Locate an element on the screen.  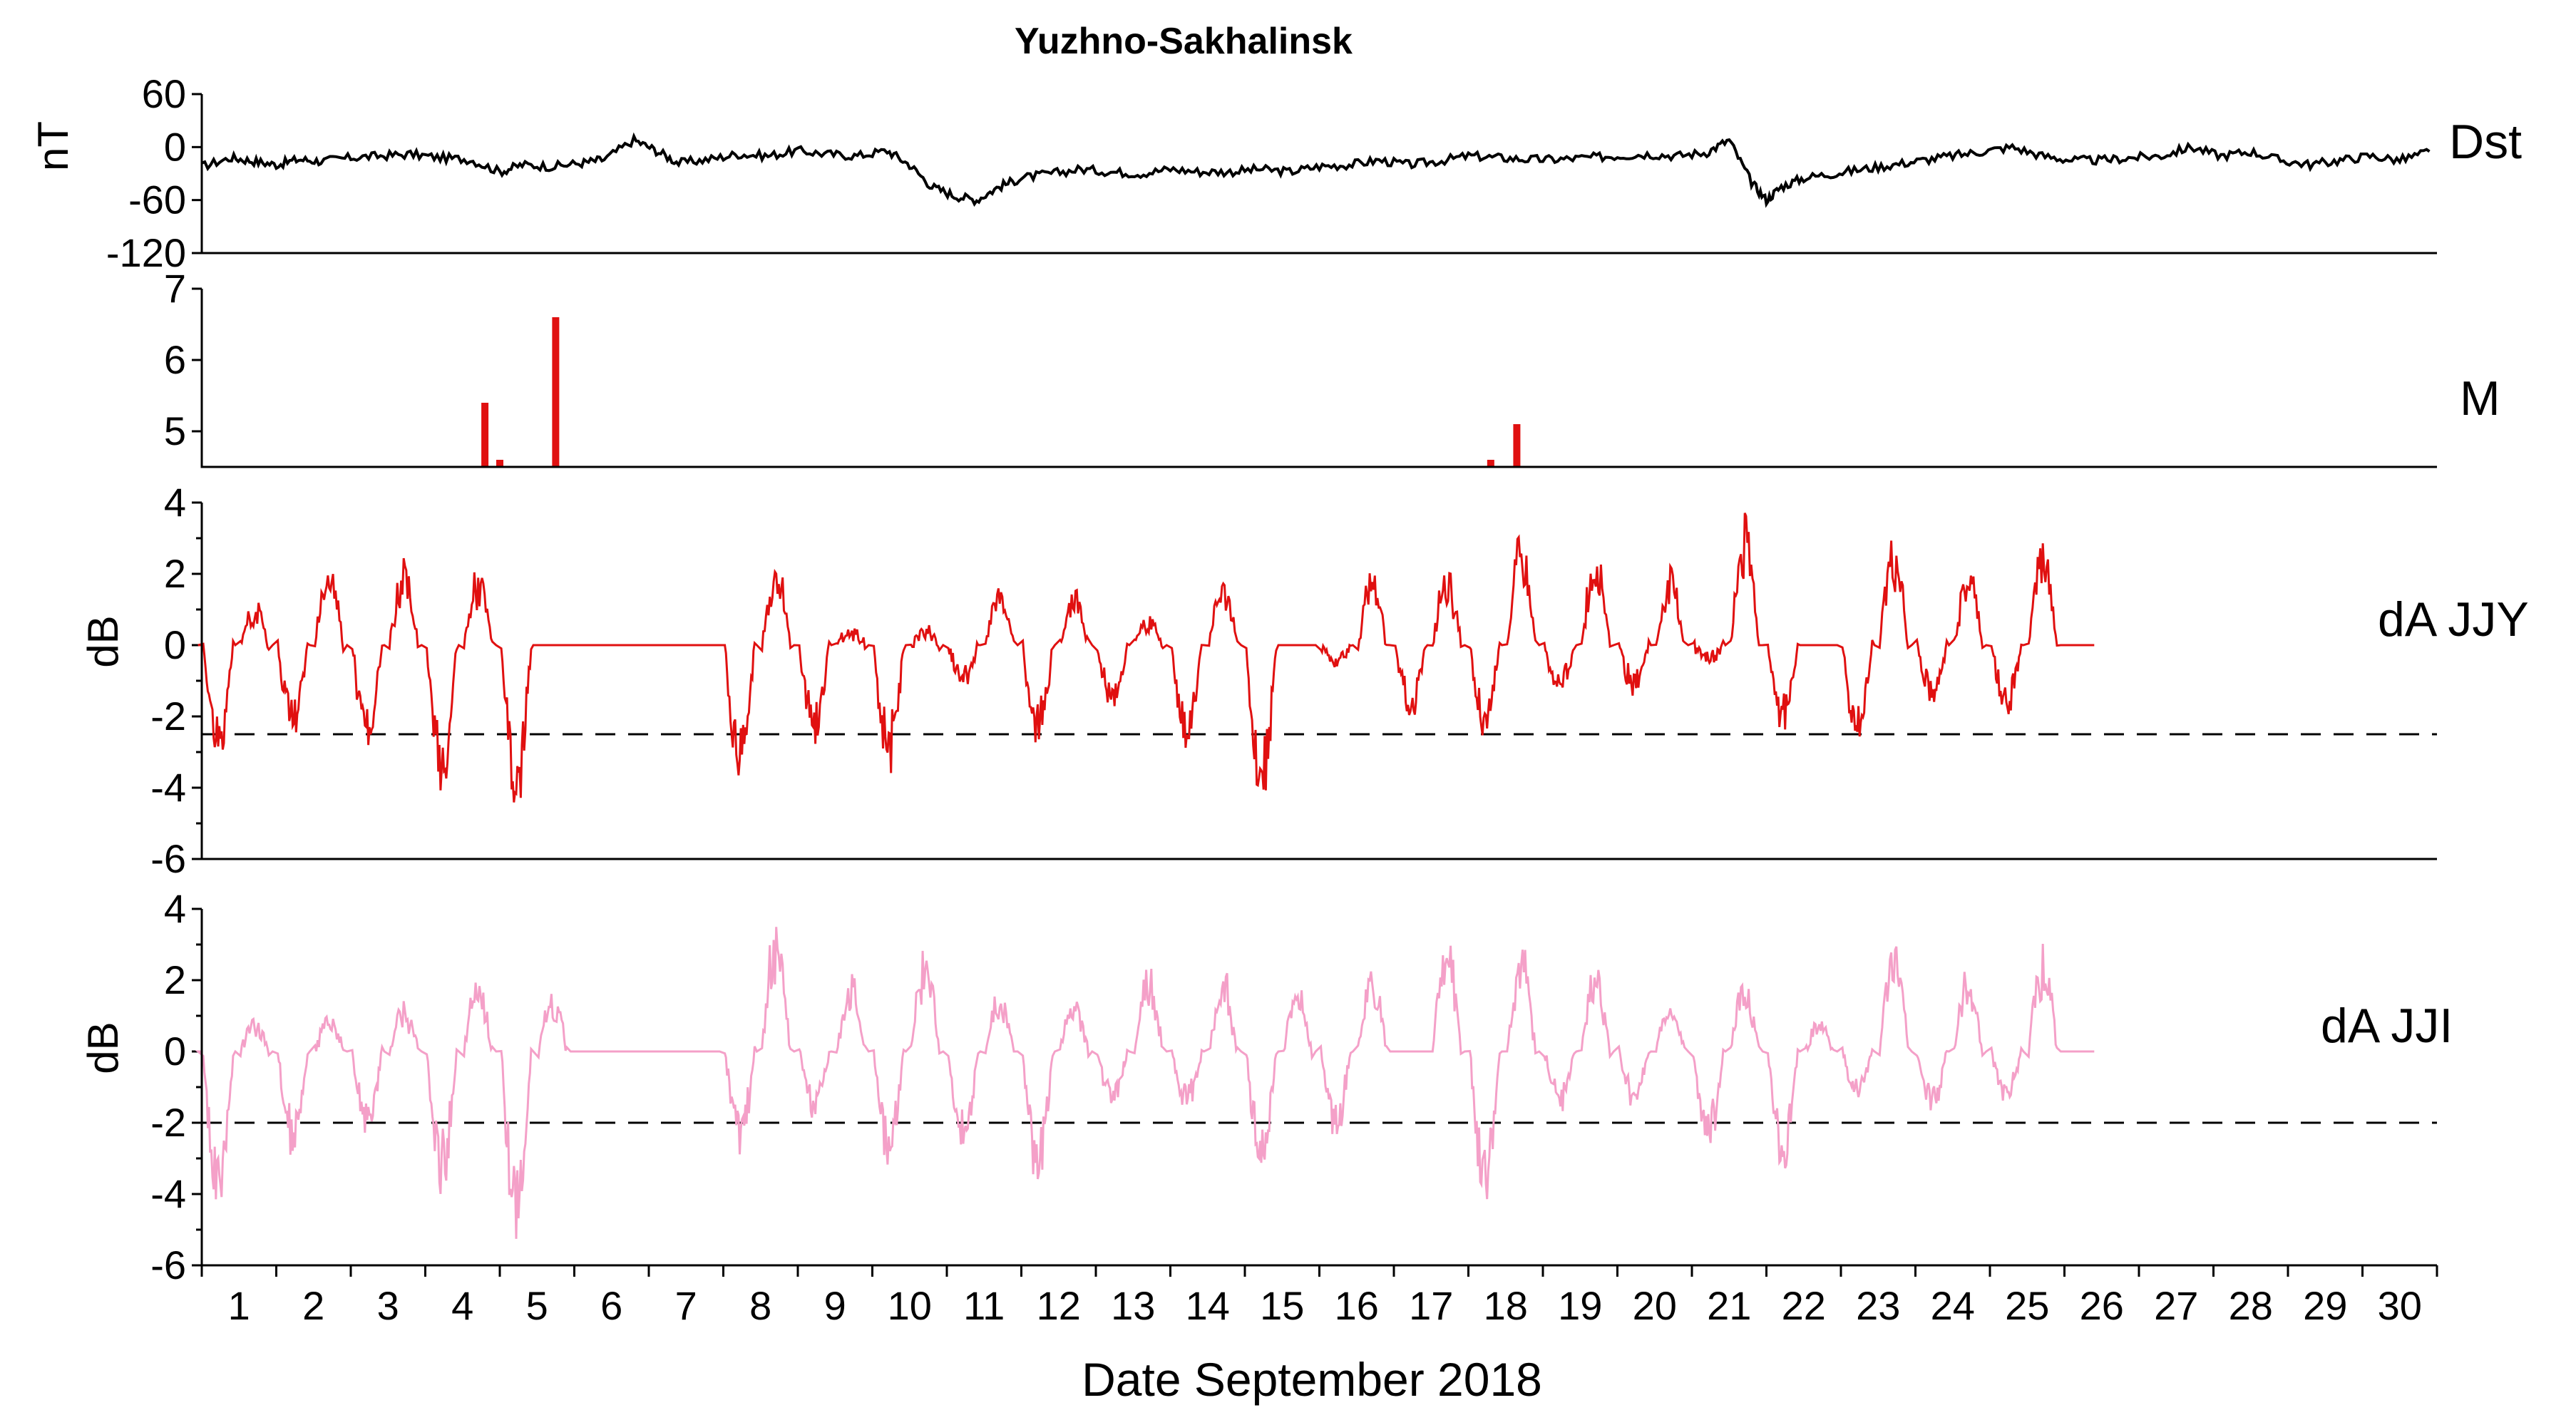
x-tick-label: 12 is located at coordinates (1059, 1305).